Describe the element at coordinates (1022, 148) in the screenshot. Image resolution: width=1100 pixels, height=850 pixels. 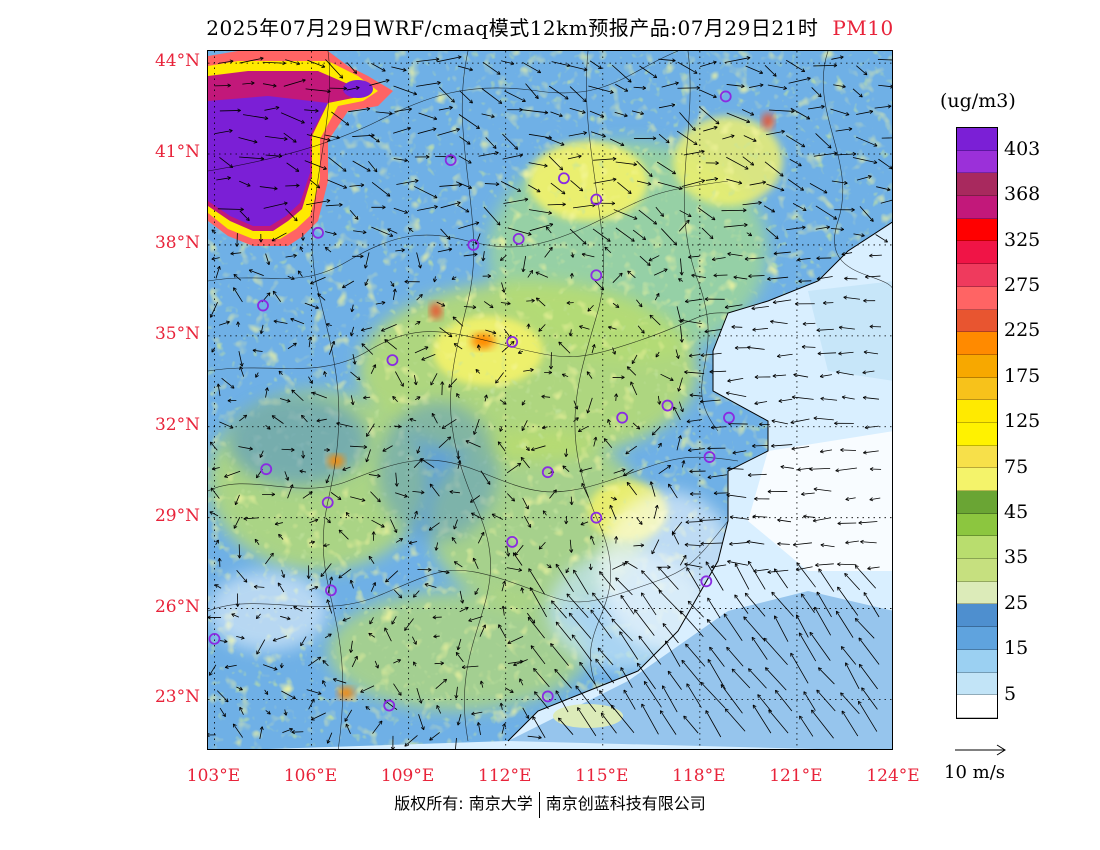
I see `colorbar-tick-label: 403` at that location.